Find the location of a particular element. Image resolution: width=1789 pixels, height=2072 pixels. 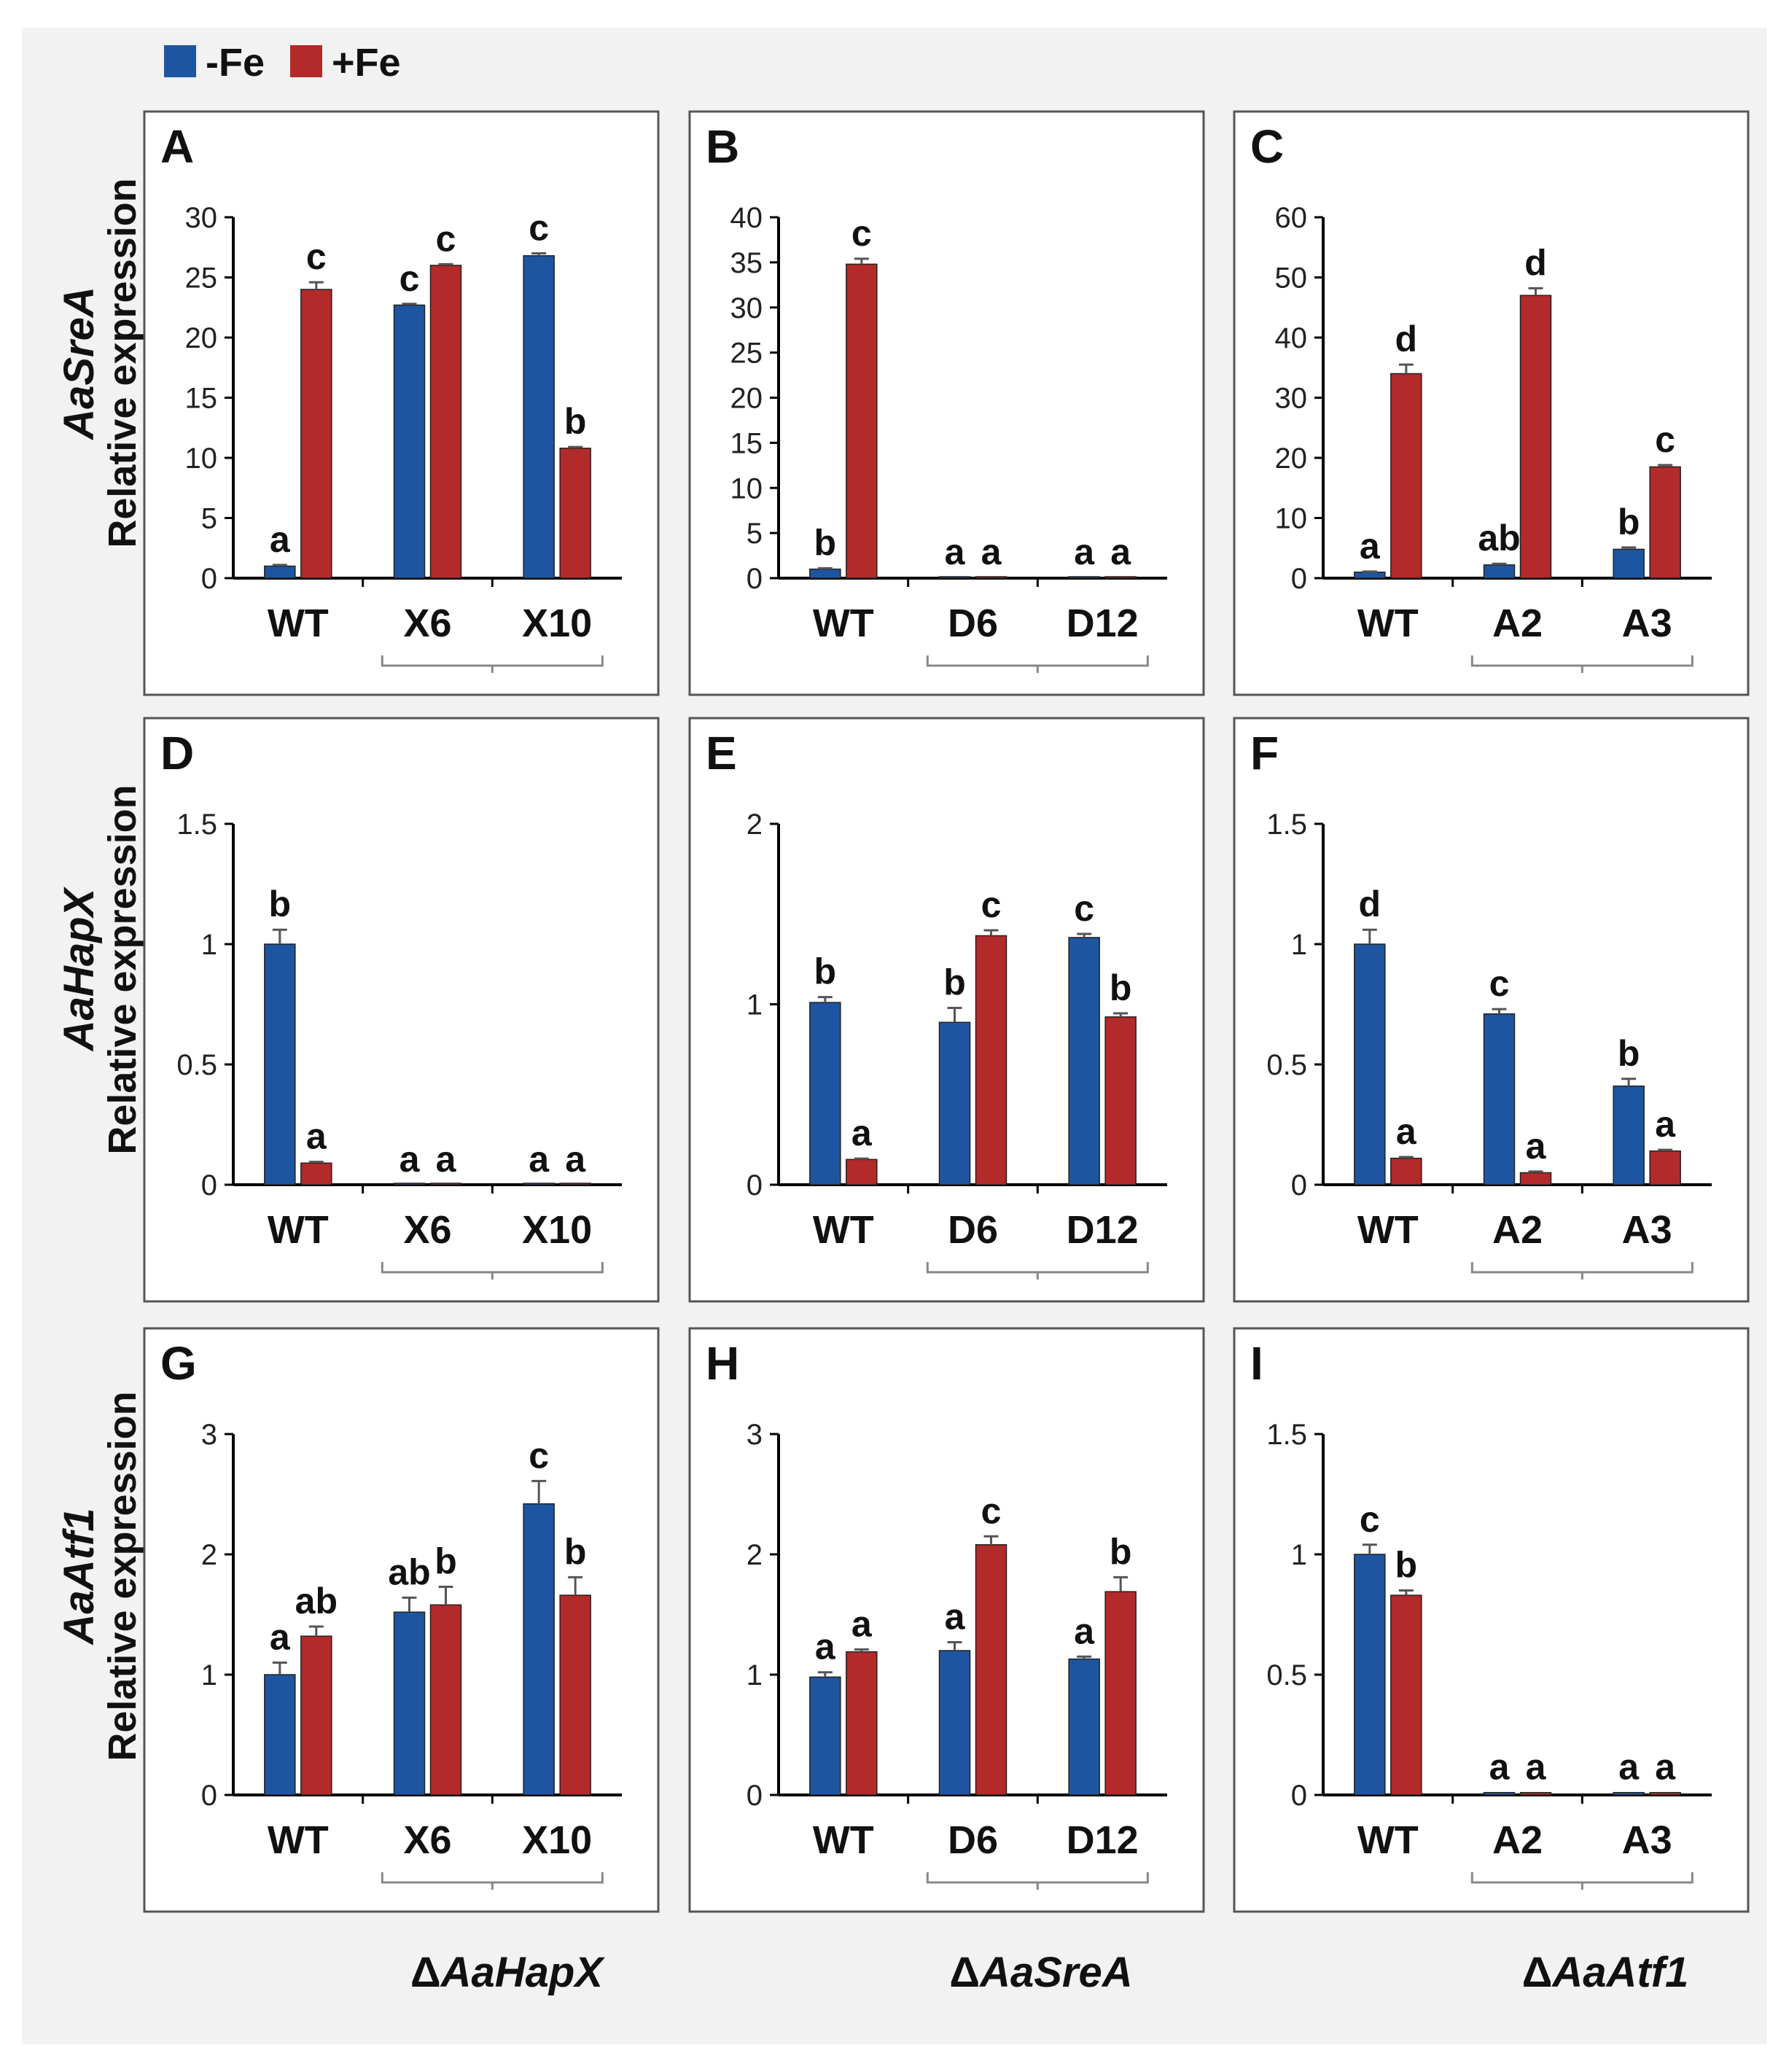

row-label-1: AaSreA Relative expression is located at coordinates (99, 363).